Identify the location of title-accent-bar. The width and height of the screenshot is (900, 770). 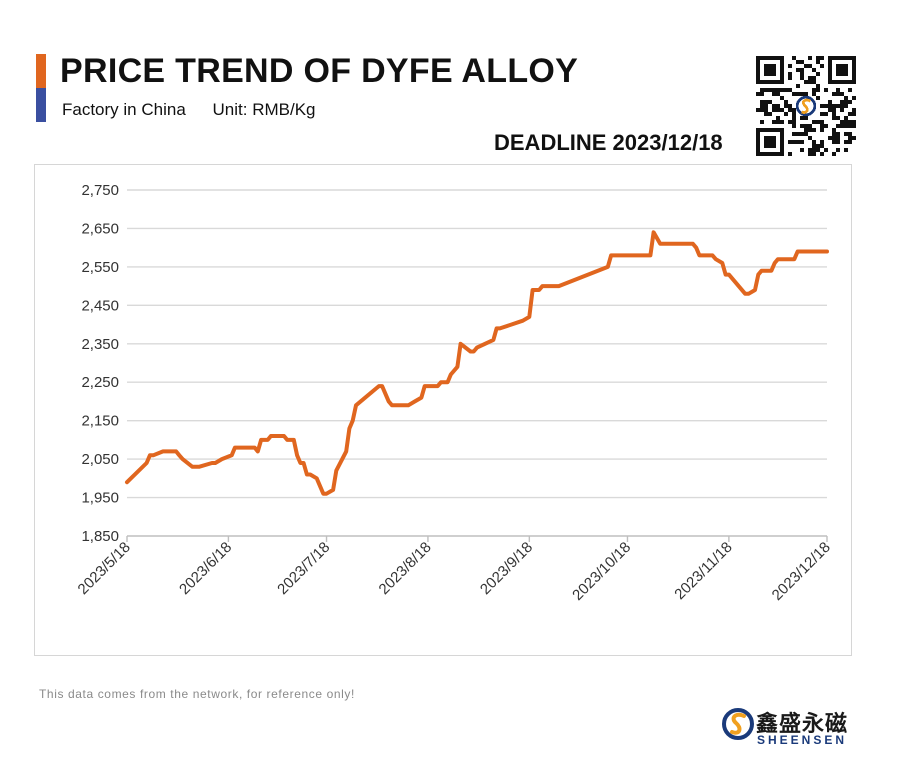
(41, 88).